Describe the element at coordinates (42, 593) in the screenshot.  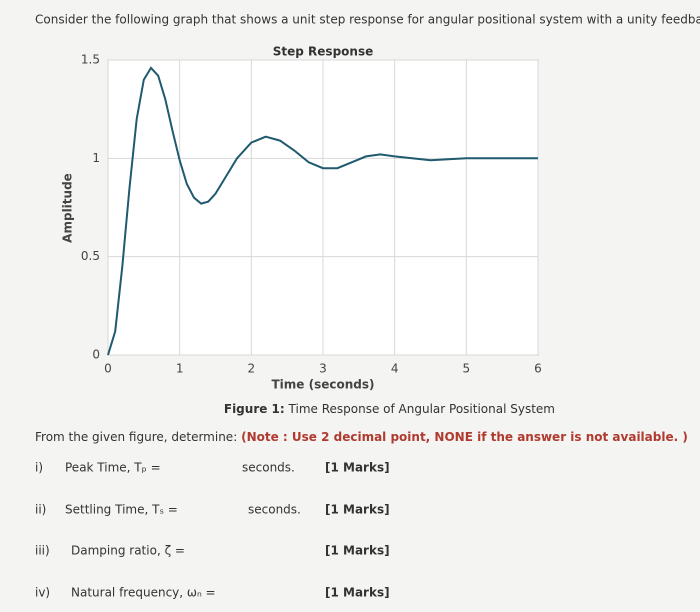
I see `item-number: iv)` at that location.